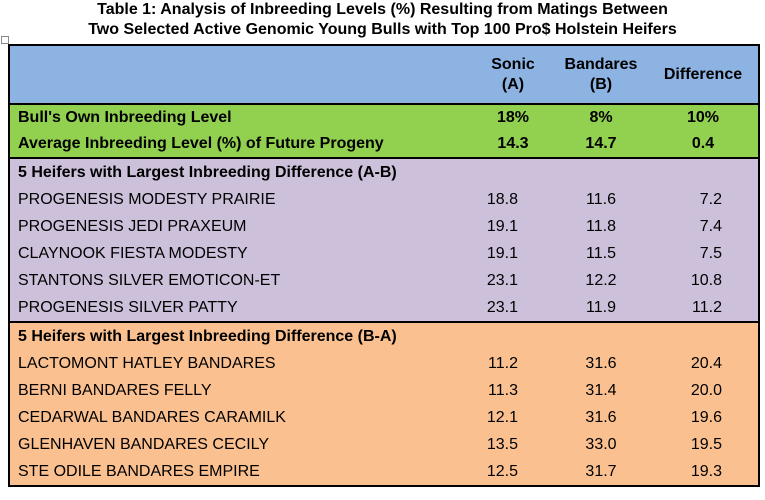  Describe the element at coordinates (240, 363) in the screenshot. I see `heifer-name: LACTOMONT HATLEY BANDARES` at that location.